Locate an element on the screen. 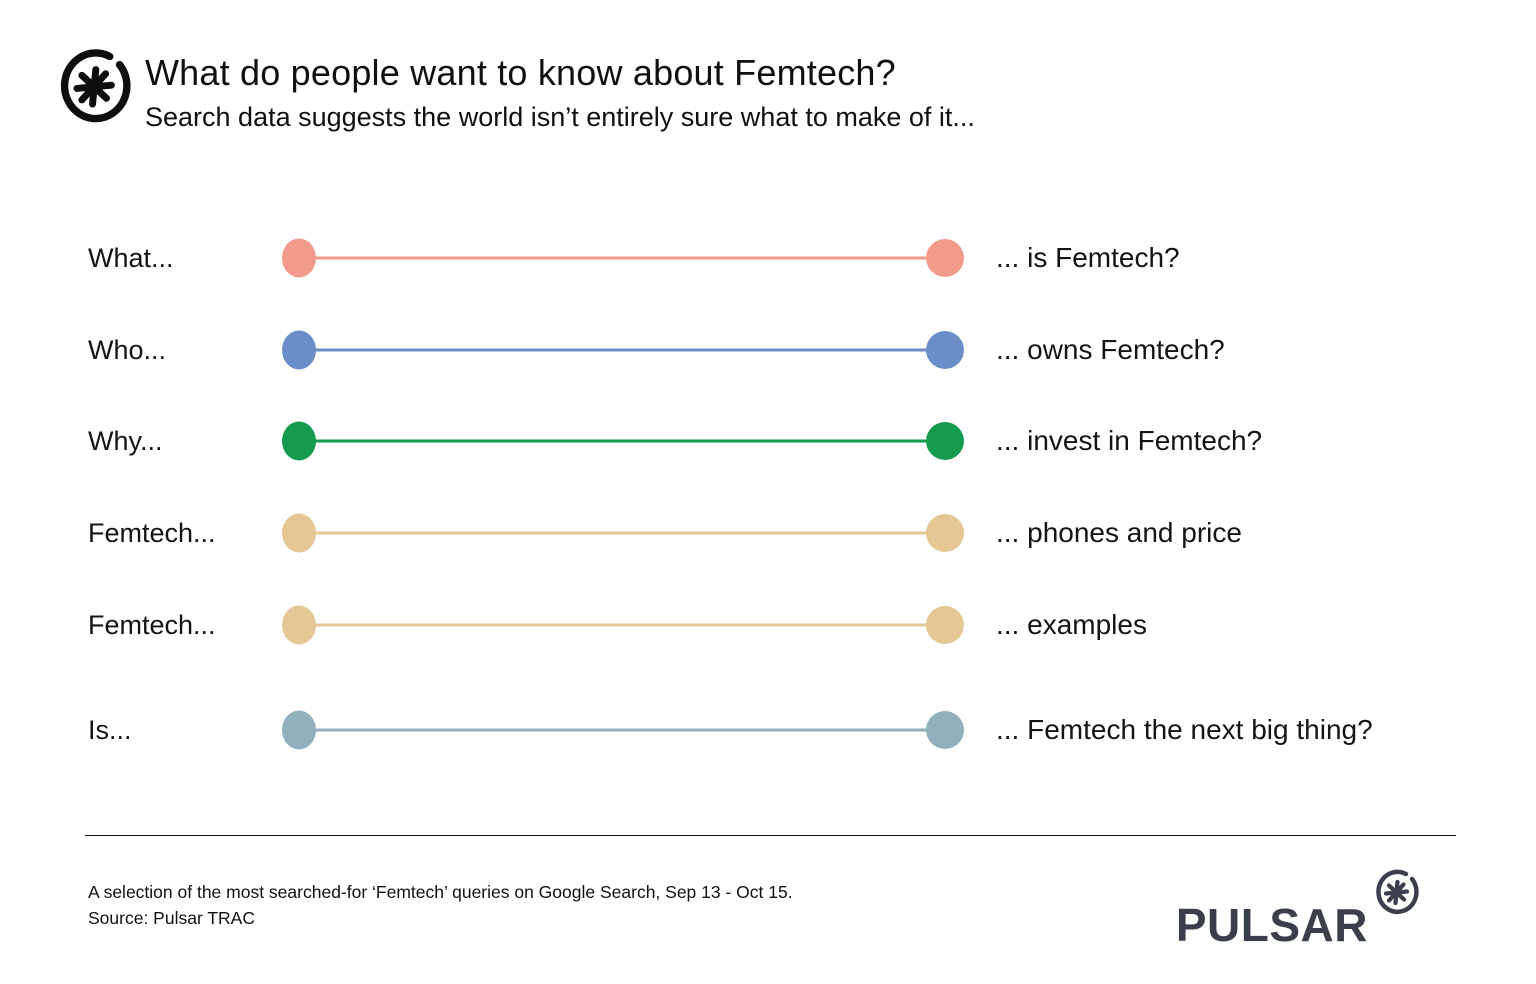 The height and width of the screenshot is (984, 1536). pulsar-asterisk-icon is located at coordinates (95, 86).